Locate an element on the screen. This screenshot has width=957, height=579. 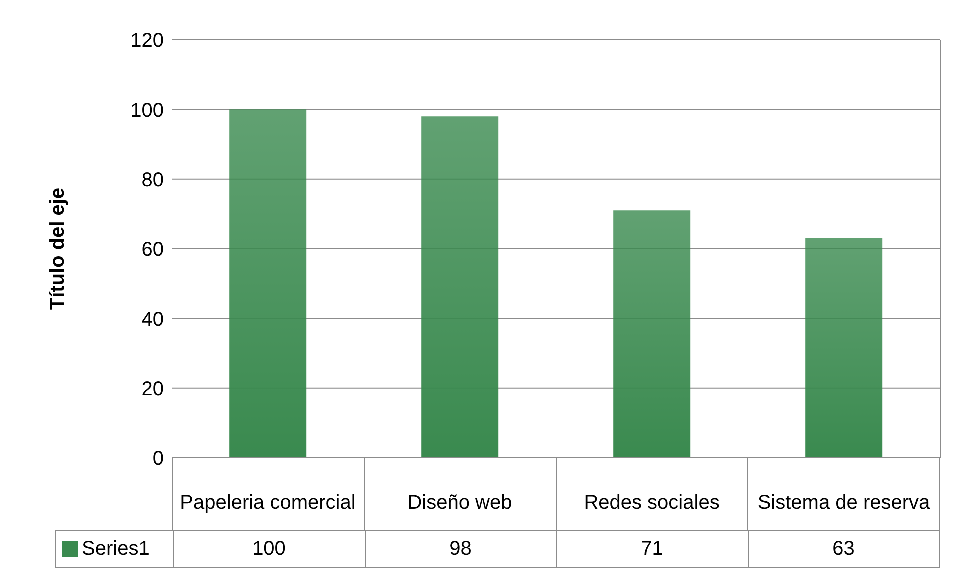
x-tick-label: Redes sociales is located at coordinates (652, 503).